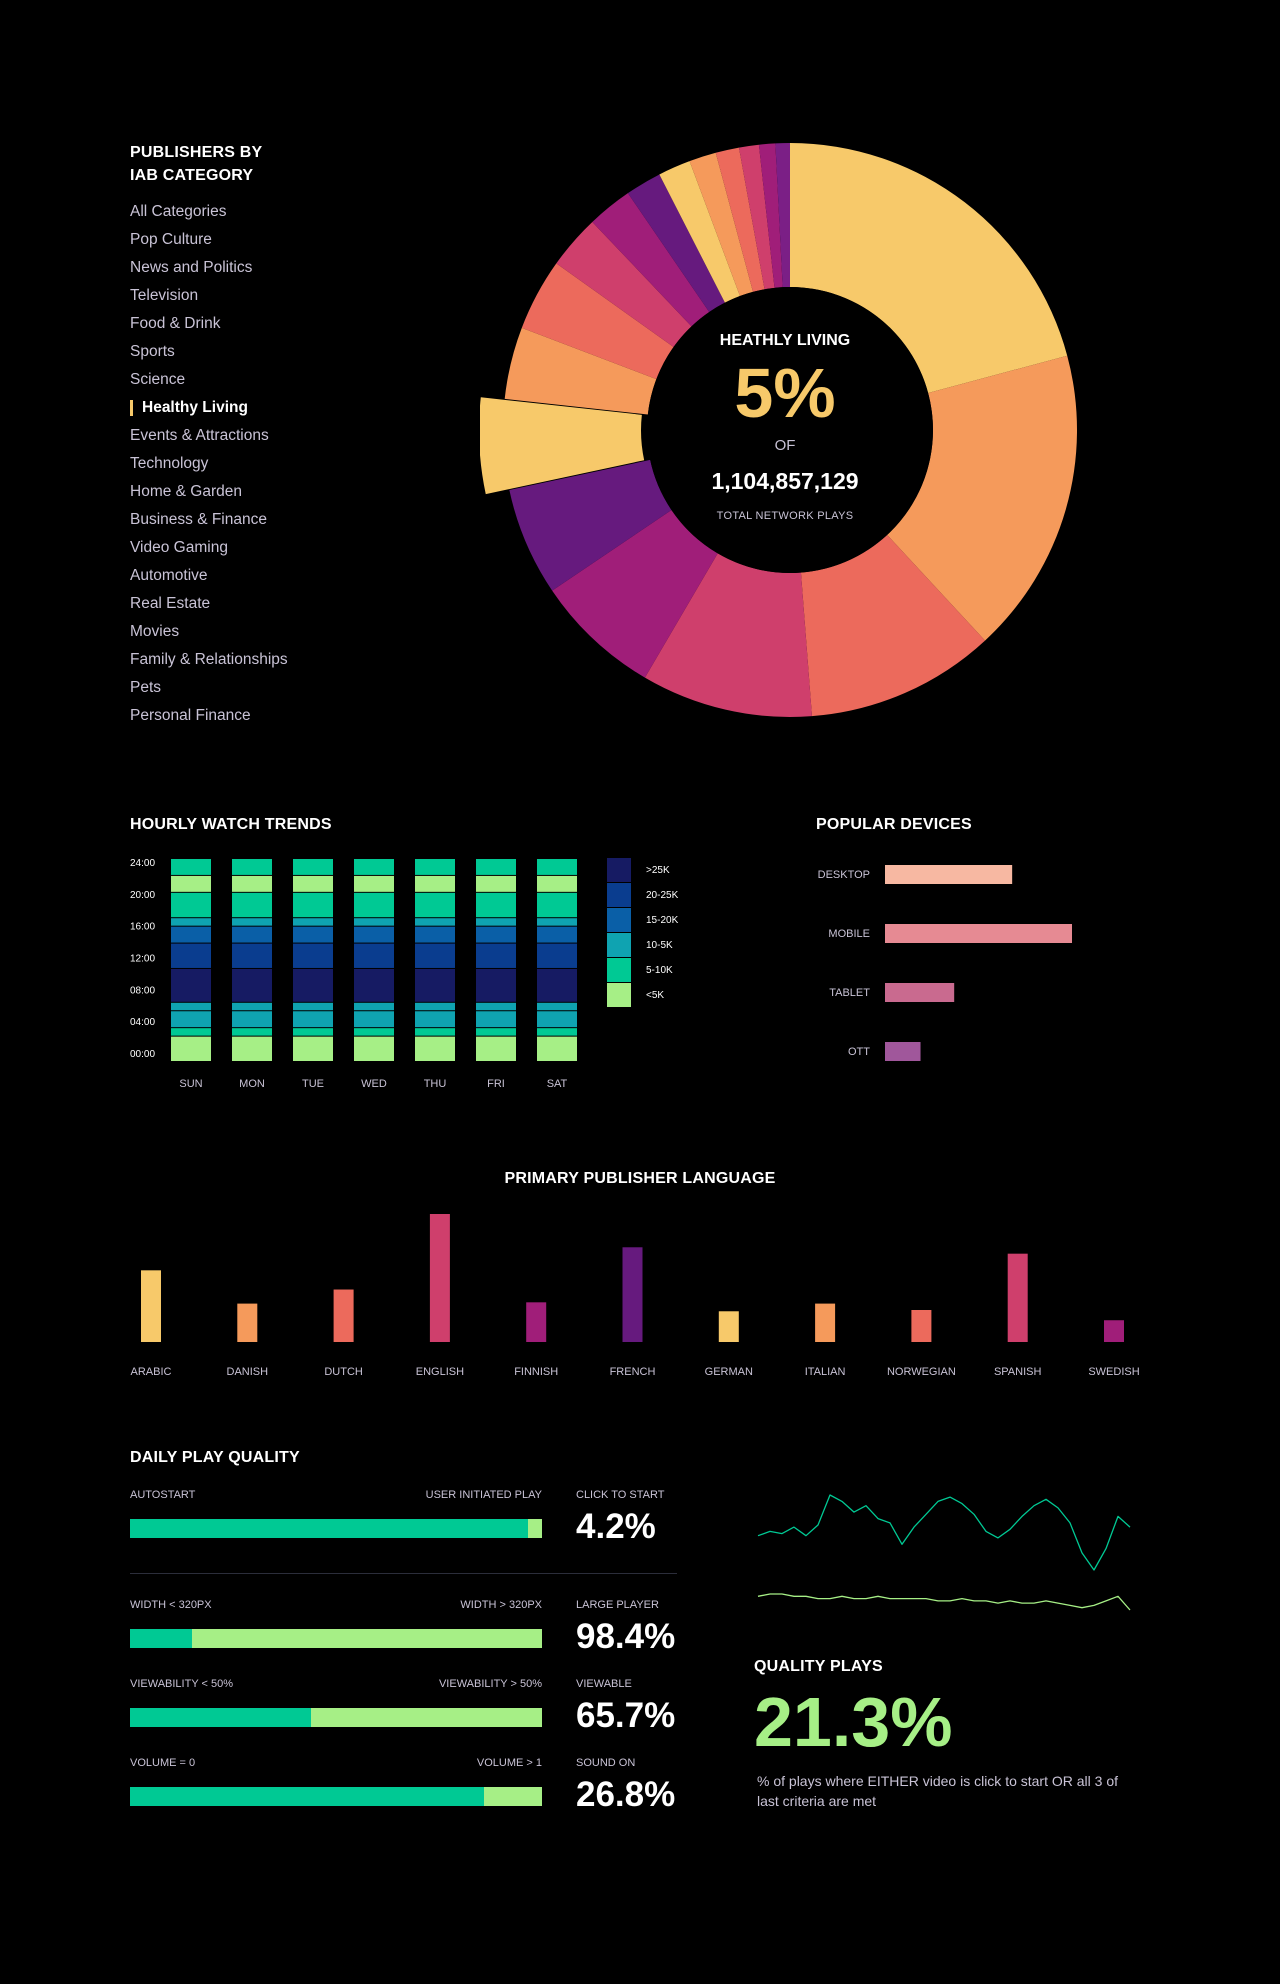 Image resolution: width=1280 pixels, height=1984 pixels. Describe the element at coordinates (1113, 1372) in the screenshot. I see `language-label-swedish: SWEDISH` at that location.